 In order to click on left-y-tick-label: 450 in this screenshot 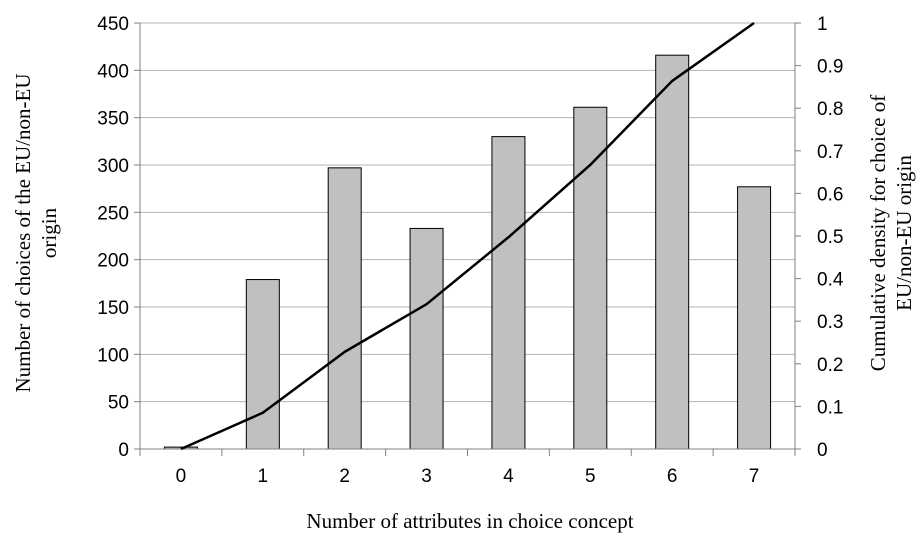, I will do `click(113, 24)`.